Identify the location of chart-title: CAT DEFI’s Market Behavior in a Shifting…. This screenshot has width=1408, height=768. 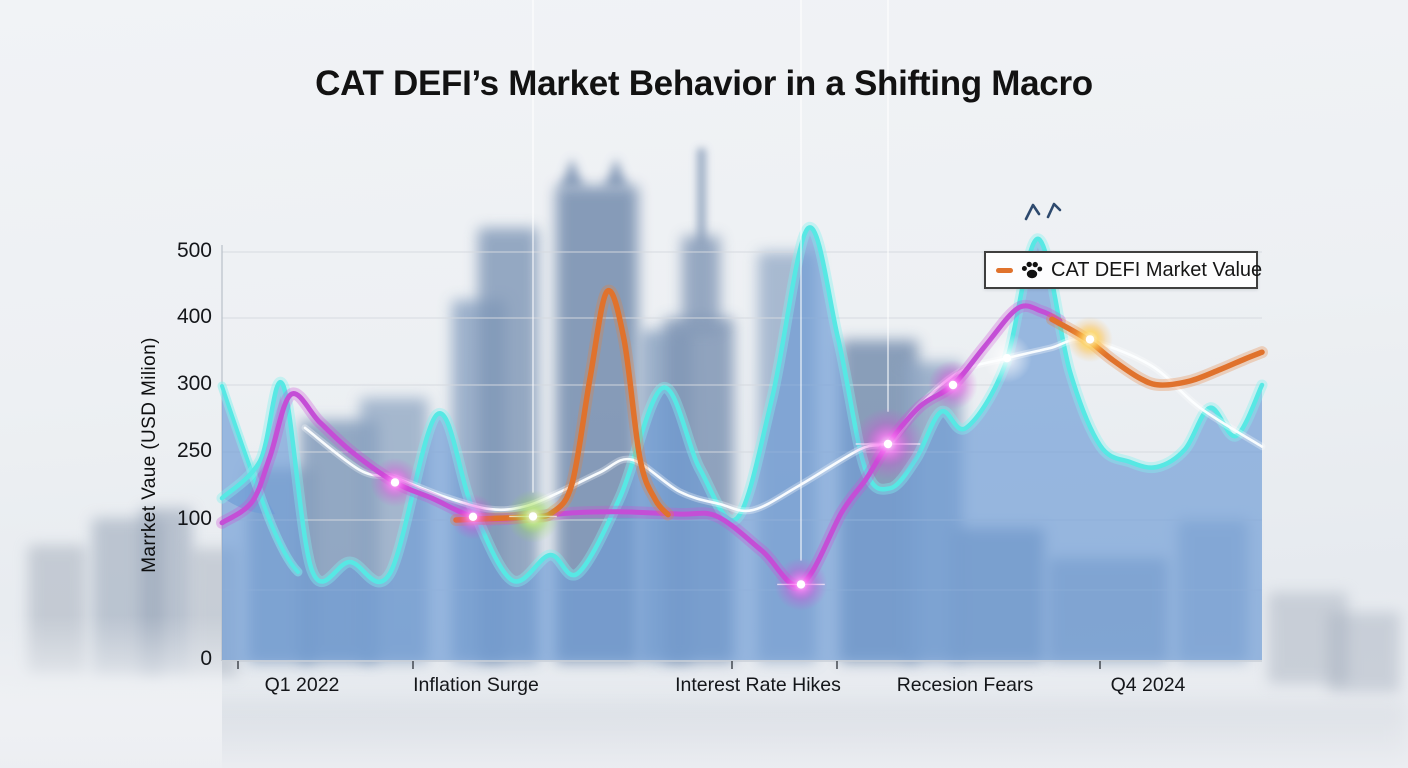
(704, 83).